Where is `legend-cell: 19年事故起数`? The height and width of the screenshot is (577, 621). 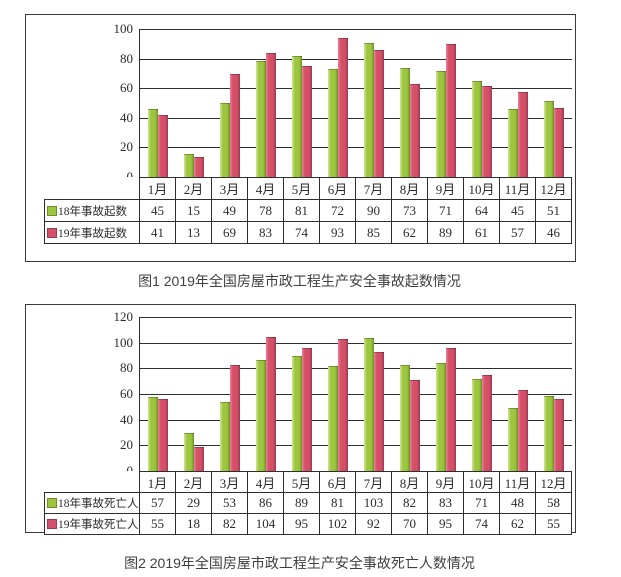 legend-cell: 19年事故起数 is located at coordinates (92, 232).